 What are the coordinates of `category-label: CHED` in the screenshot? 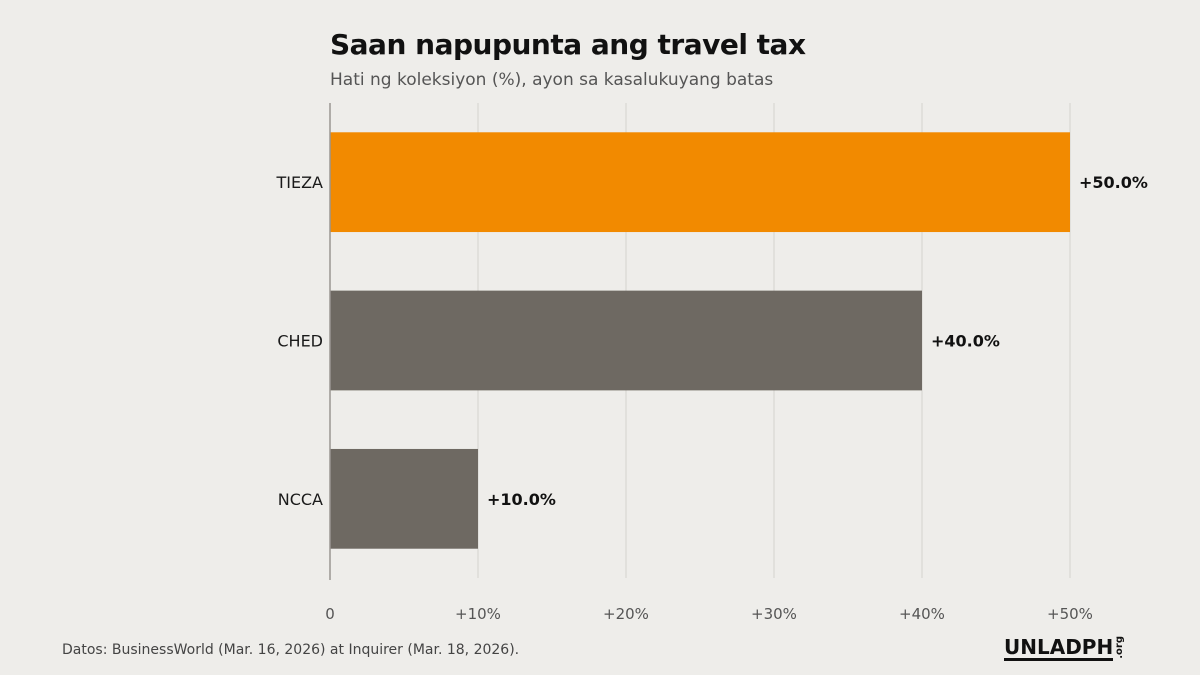 It's located at (300, 341).